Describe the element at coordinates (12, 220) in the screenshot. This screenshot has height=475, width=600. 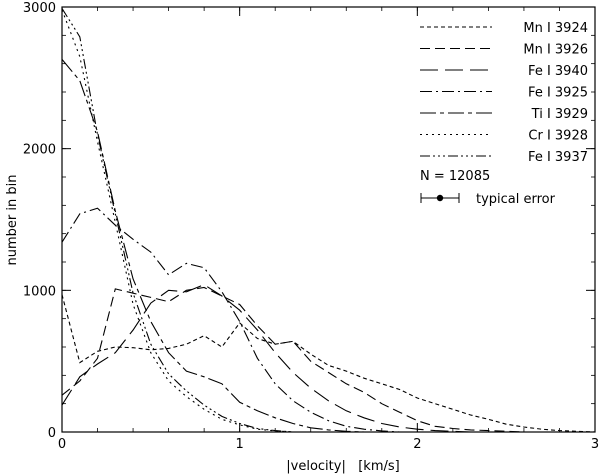
I see `y-axis-title: number in bin` at that location.